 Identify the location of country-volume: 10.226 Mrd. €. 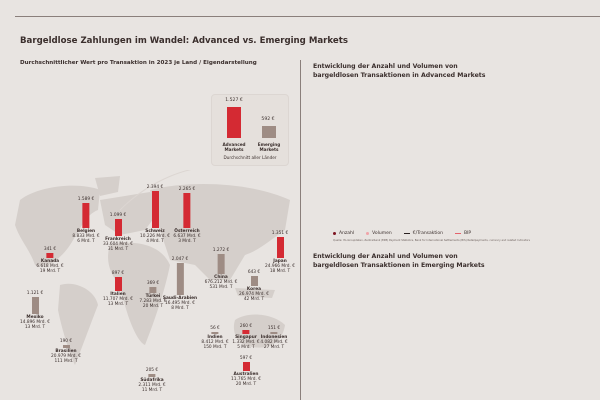
(155, 236).